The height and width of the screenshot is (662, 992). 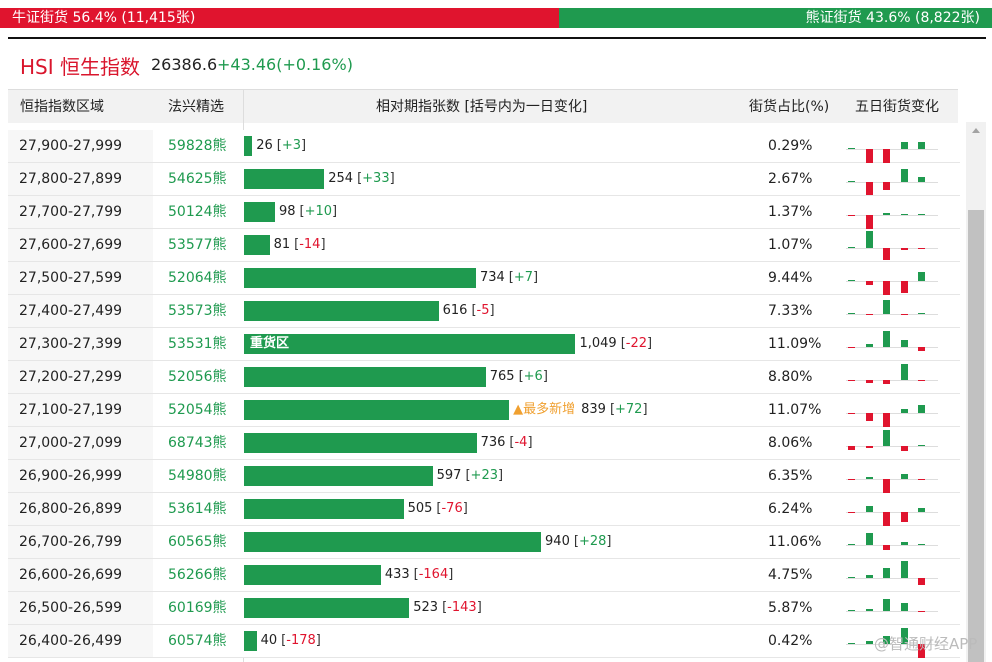 I want to click on index-change: +43.46(+0.16%), so click(x=285, y=64).